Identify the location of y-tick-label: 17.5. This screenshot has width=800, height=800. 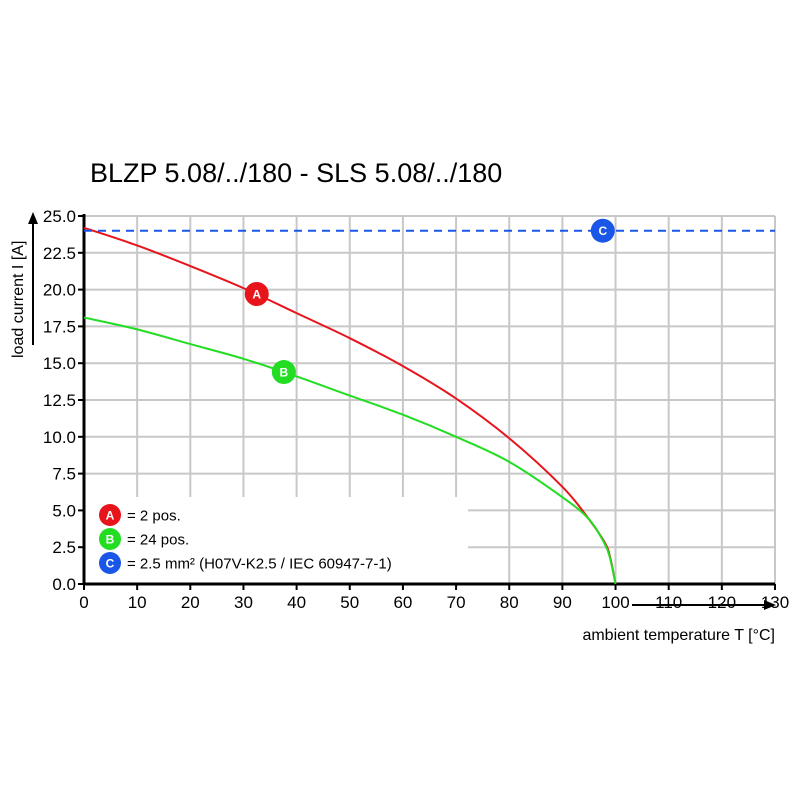
(59, 326).